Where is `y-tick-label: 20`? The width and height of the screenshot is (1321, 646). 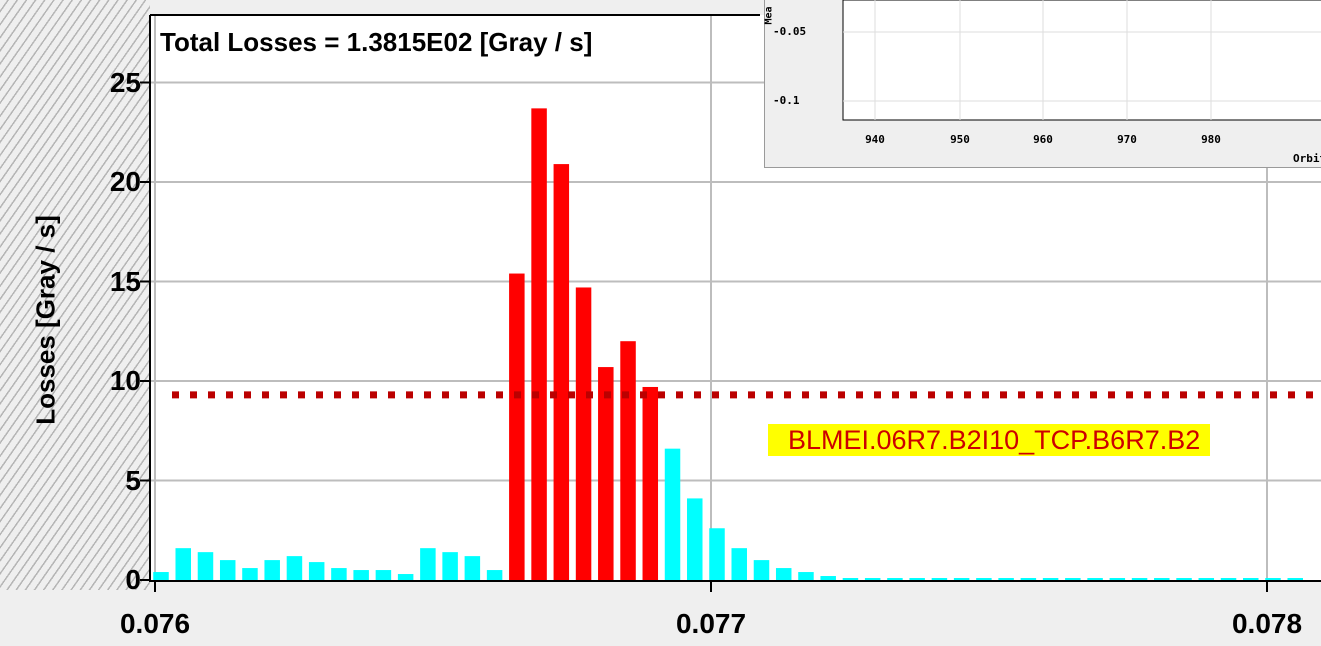
y-tick-label: 20 is located at coordinates (125, 181).